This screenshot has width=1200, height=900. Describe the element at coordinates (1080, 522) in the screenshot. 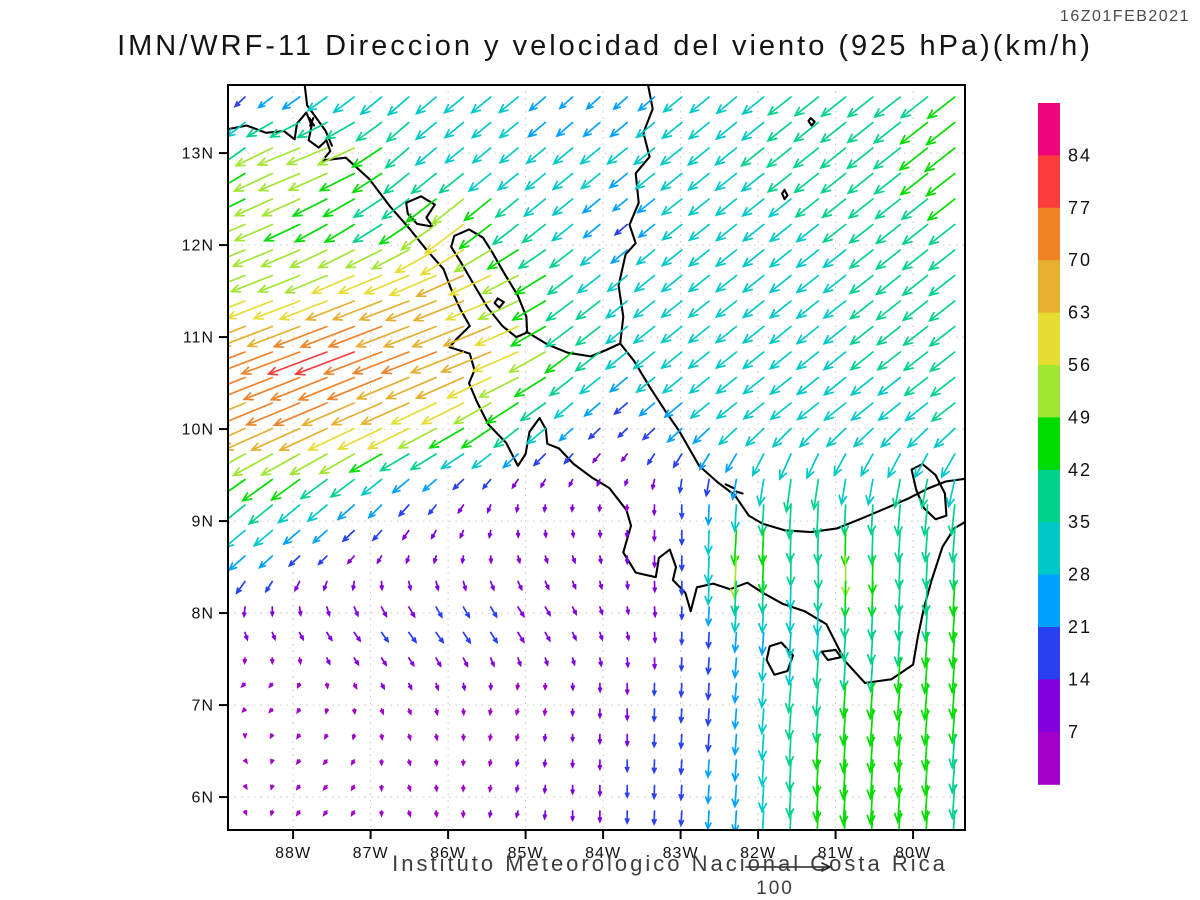

I see `colorbar-label: 35` at that location.